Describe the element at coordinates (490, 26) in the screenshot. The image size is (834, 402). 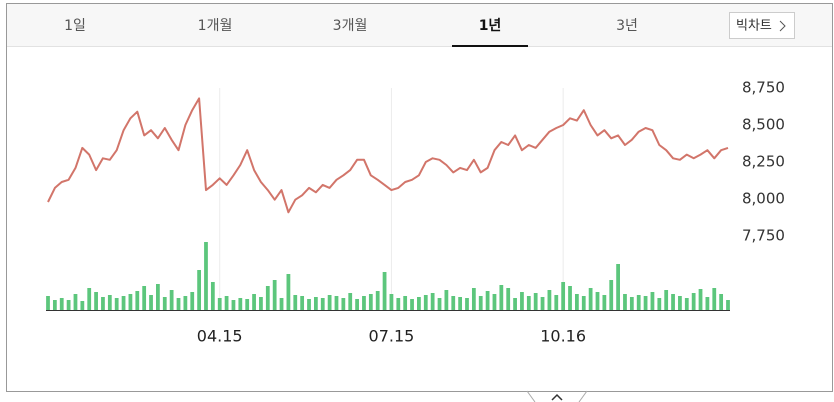
I see `tab: 1년` at that location.